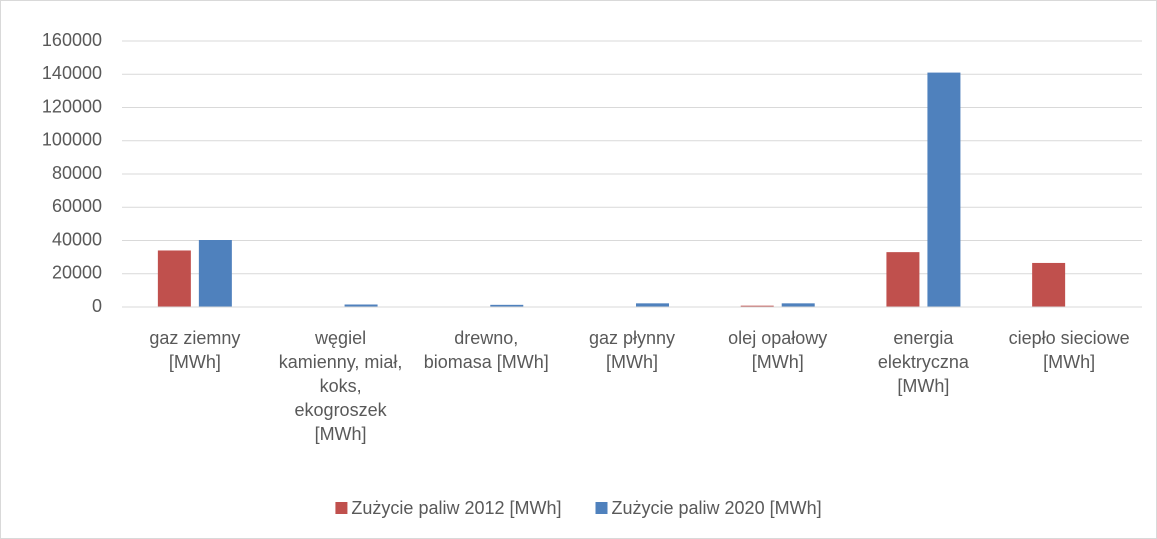 The image size is (1157, 539). Describe the element at coordinates (924, 362) in the screenshot. I see `x-tick-label: energia elektryczna [MWh]` at that location.